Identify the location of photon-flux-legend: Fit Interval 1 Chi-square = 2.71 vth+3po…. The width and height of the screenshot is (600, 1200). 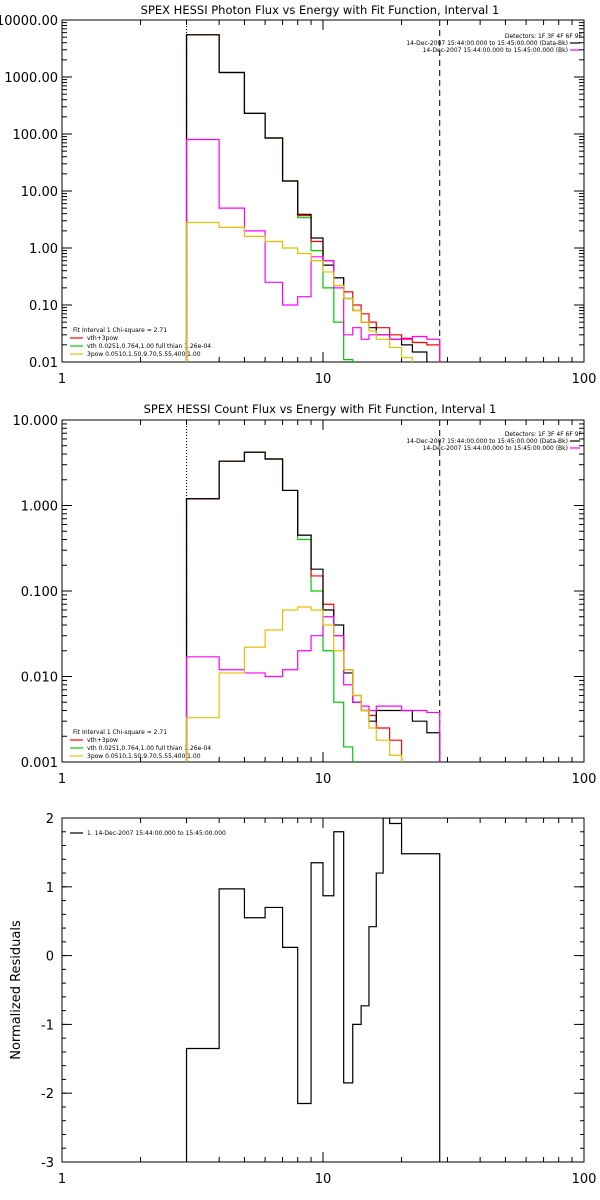
(140, 342).